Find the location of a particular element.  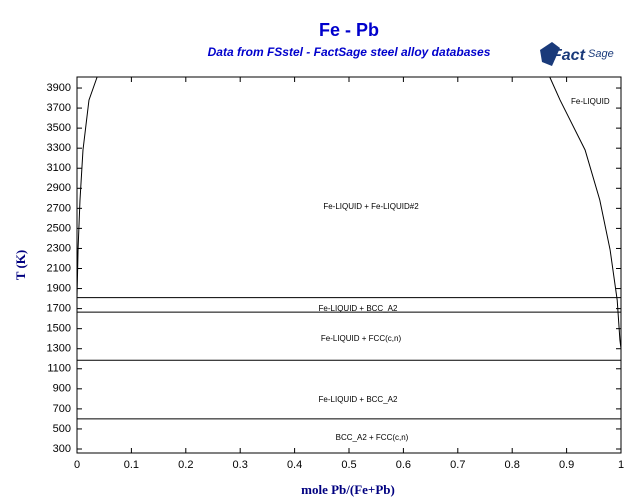

x-tick-label: 0.5 is located at coordinates (348, 465).